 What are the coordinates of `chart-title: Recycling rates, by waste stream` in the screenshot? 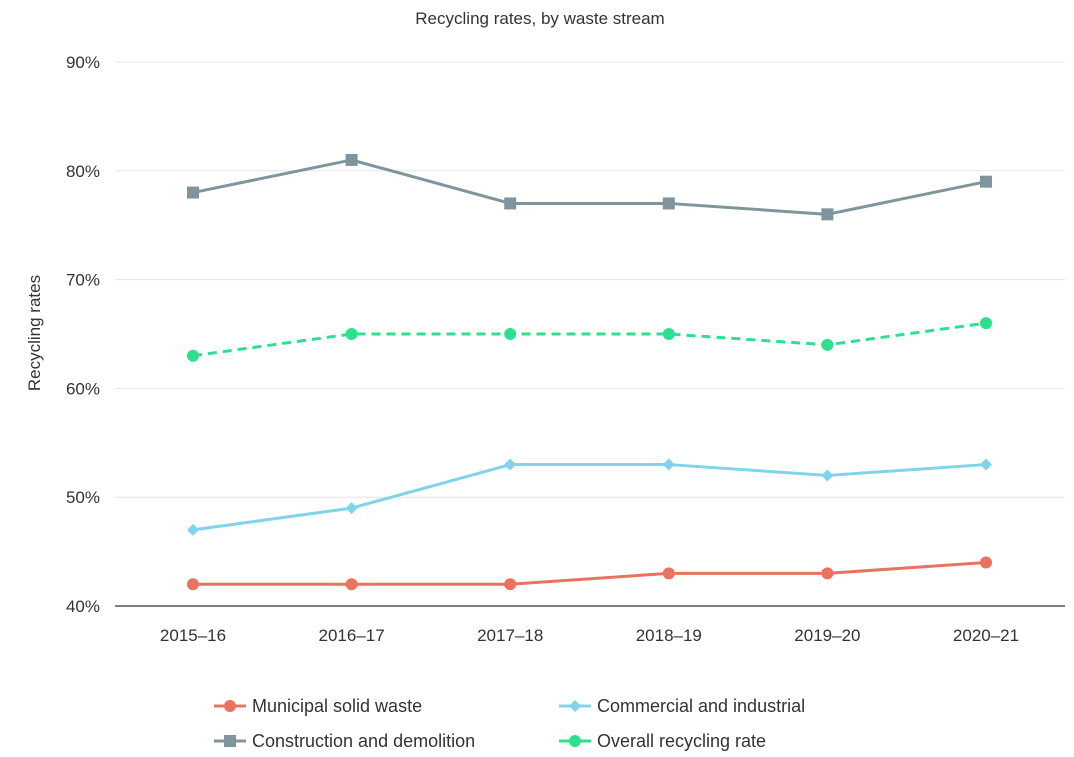 It's located at (539, 18).